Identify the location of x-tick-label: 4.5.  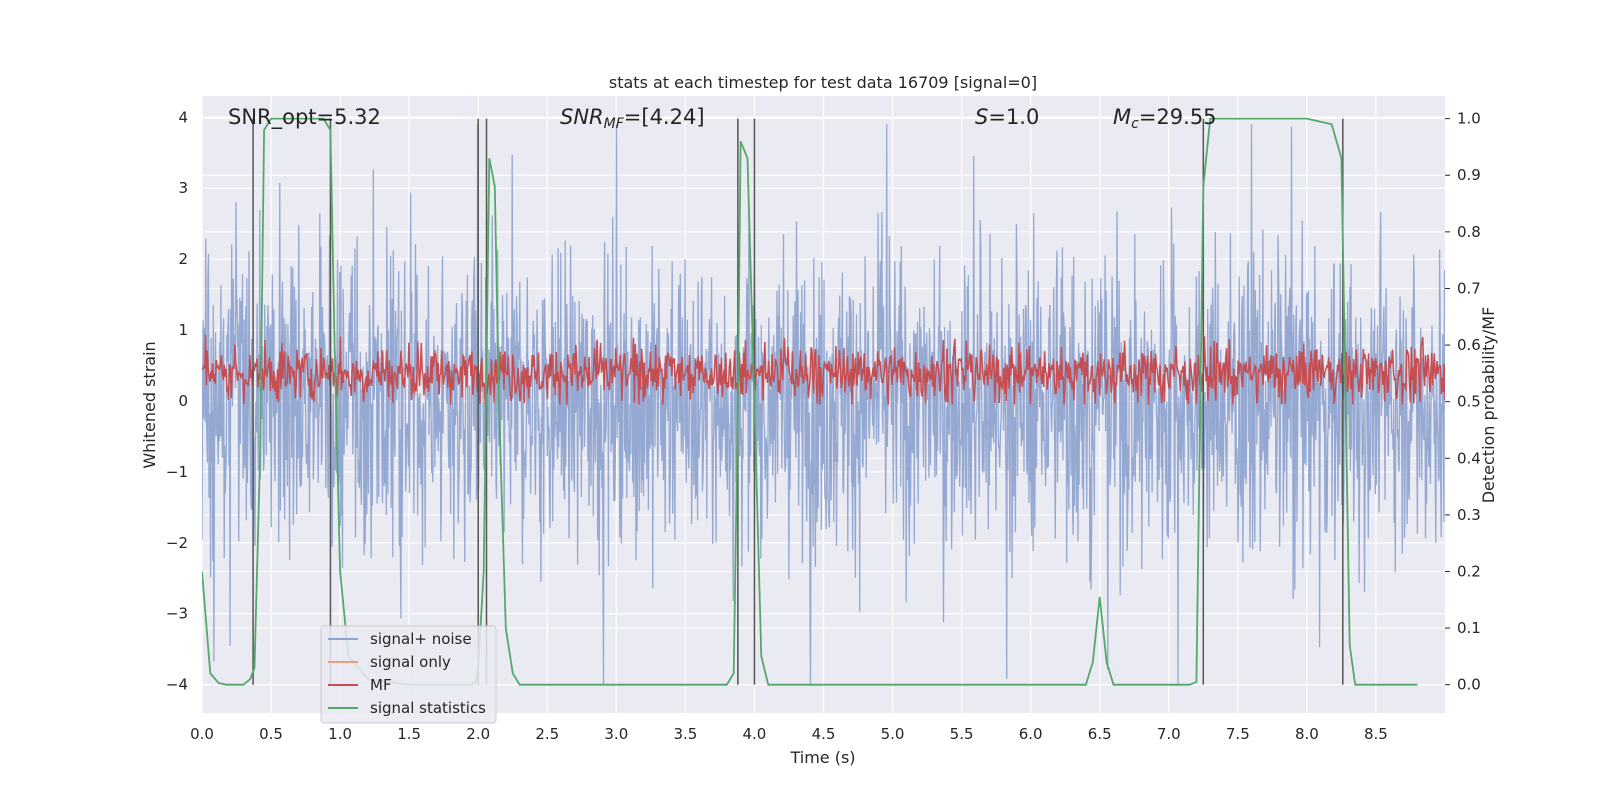
(824, 734).